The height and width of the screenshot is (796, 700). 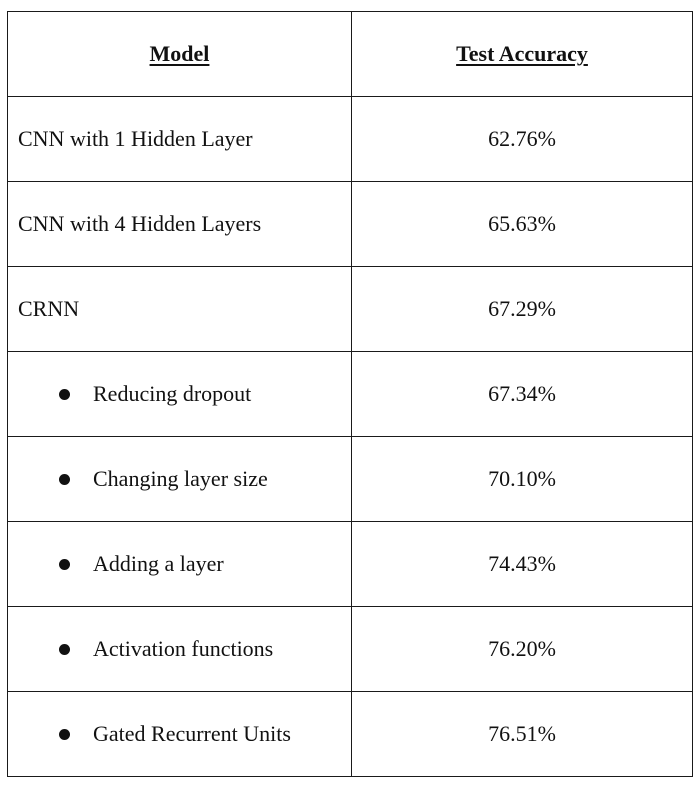 I want to click on model-column-header: Model, so click(x=179, y=54).